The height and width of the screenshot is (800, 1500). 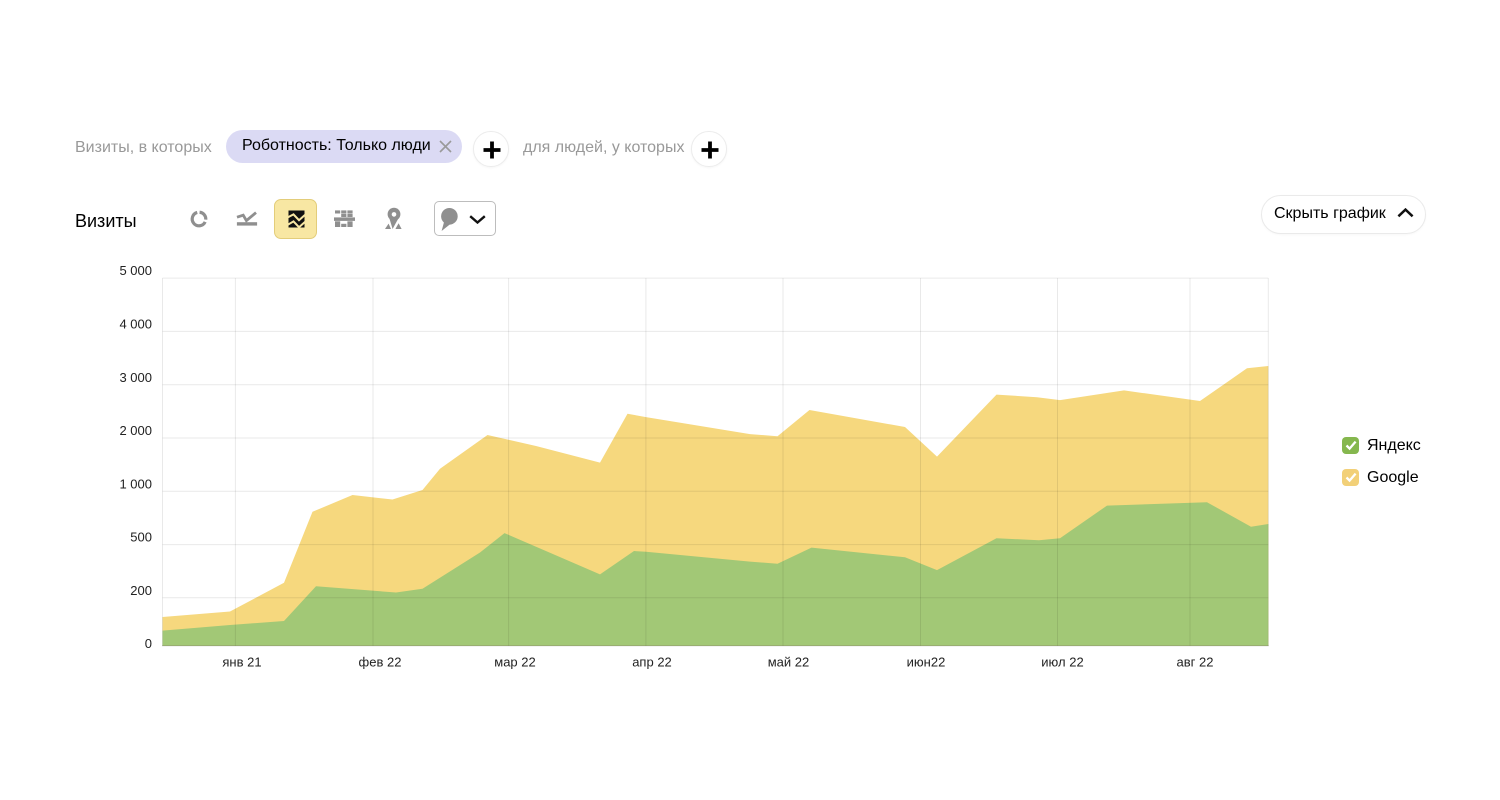 What do you see at coordinates (926, 662) in the screenshot?
I see `svg-text: июн22` at bounding box center [926, 662].